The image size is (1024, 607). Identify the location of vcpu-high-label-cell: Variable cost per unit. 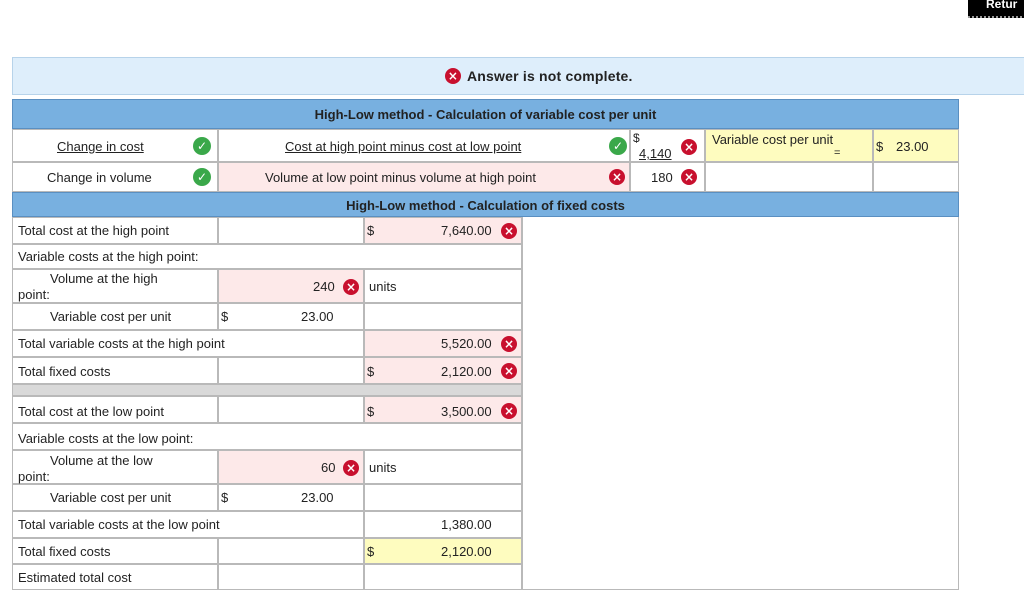
(115, 316).